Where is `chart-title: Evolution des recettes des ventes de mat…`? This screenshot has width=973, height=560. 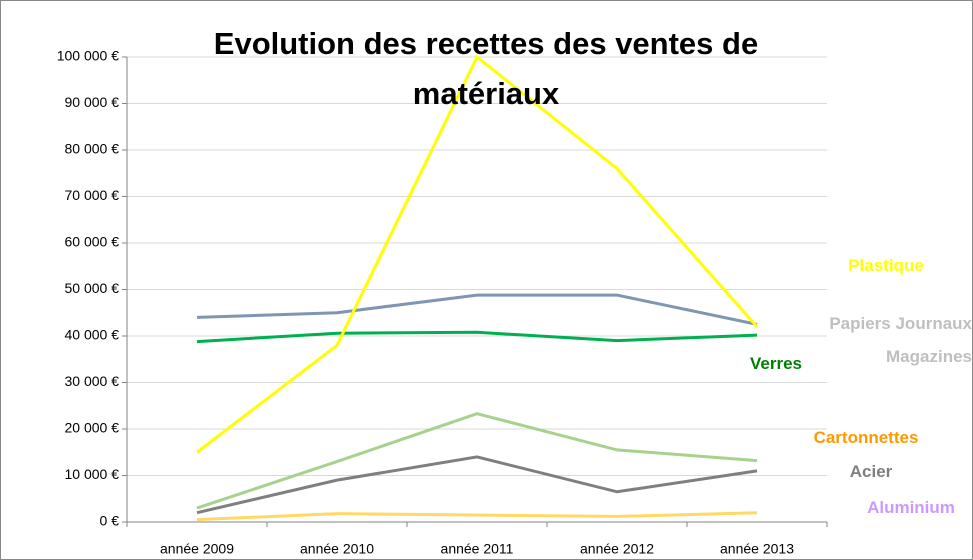 chart-title: Evolution des recettes des ventes de mat… is located at coordinates (486, 68).